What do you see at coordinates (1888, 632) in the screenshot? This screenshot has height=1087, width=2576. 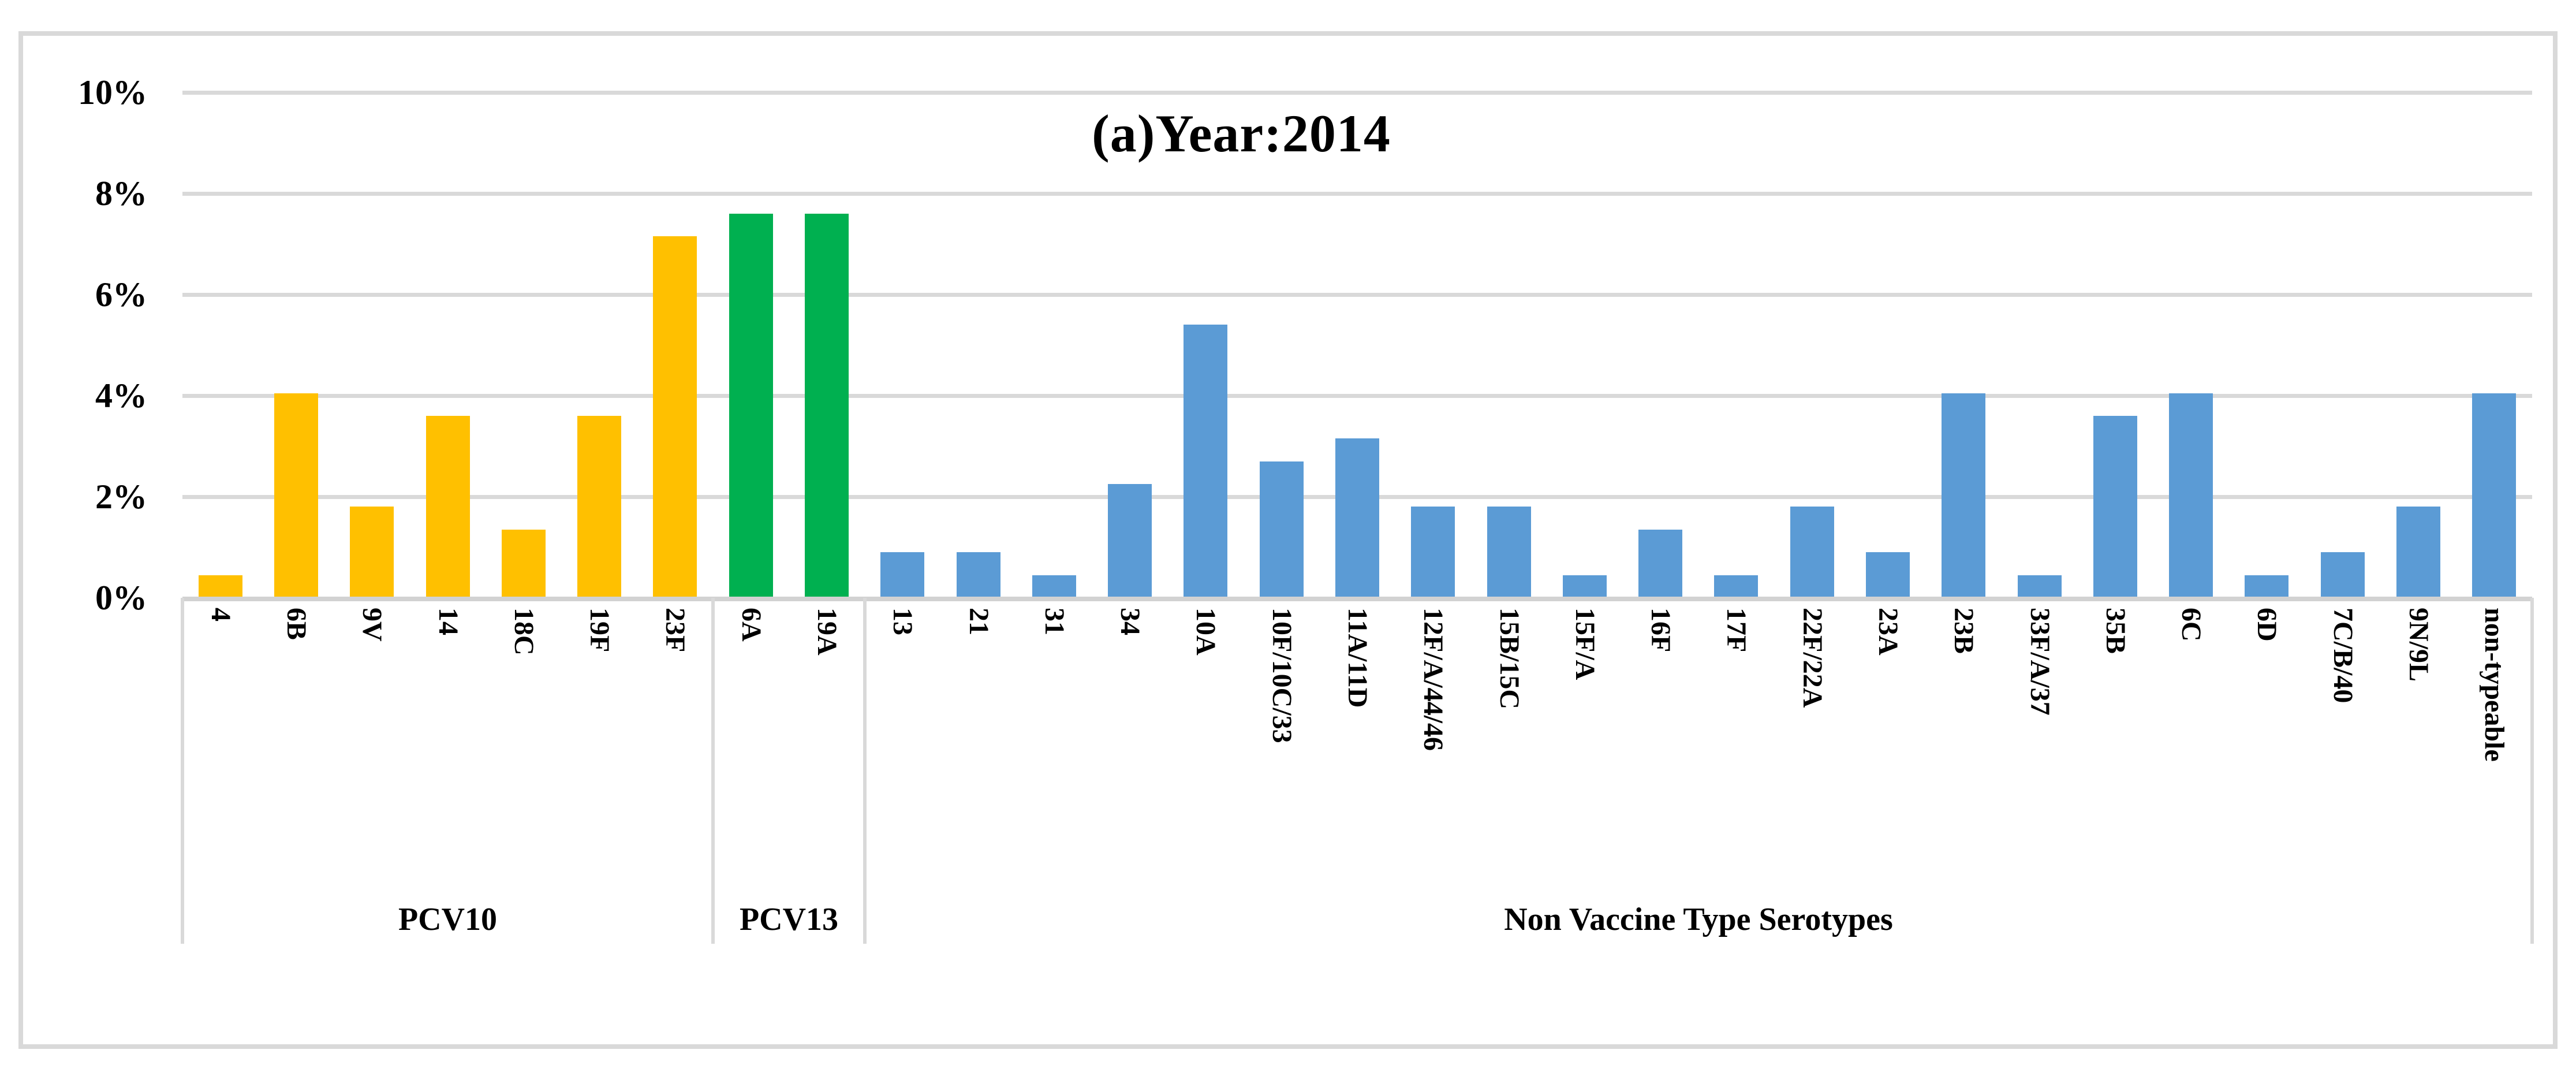 I see `x-tick-label: 23A` at bounding box center [1888, 632].